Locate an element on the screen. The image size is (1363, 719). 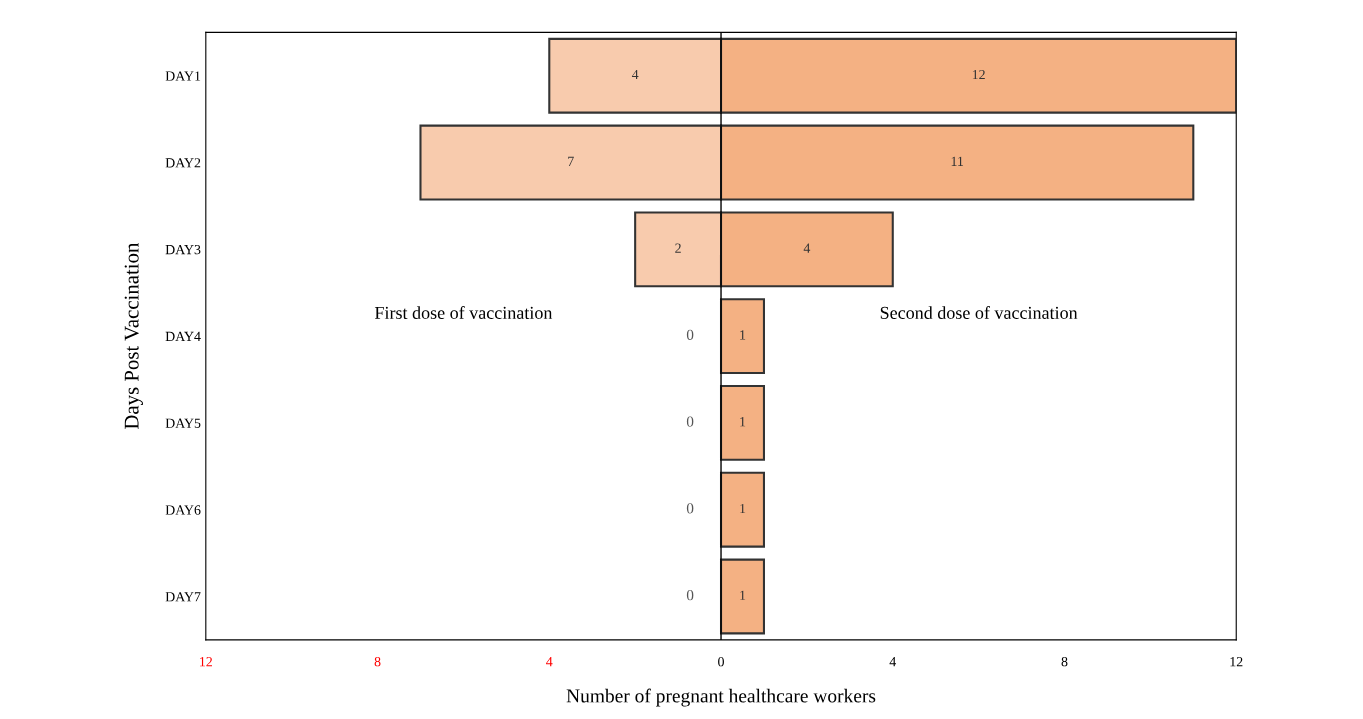
x-tick-label: 0 is located at coordinates (721, 661).